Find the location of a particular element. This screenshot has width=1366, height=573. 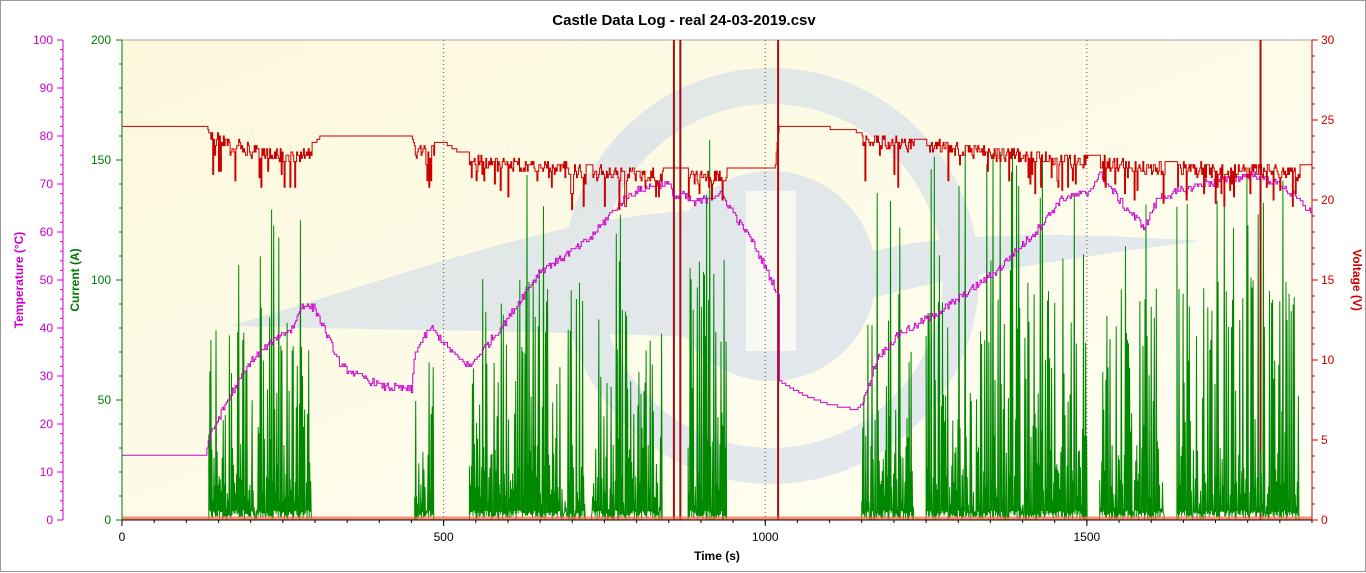

current-tick-label: 0 is located at coordinates (107, 520).